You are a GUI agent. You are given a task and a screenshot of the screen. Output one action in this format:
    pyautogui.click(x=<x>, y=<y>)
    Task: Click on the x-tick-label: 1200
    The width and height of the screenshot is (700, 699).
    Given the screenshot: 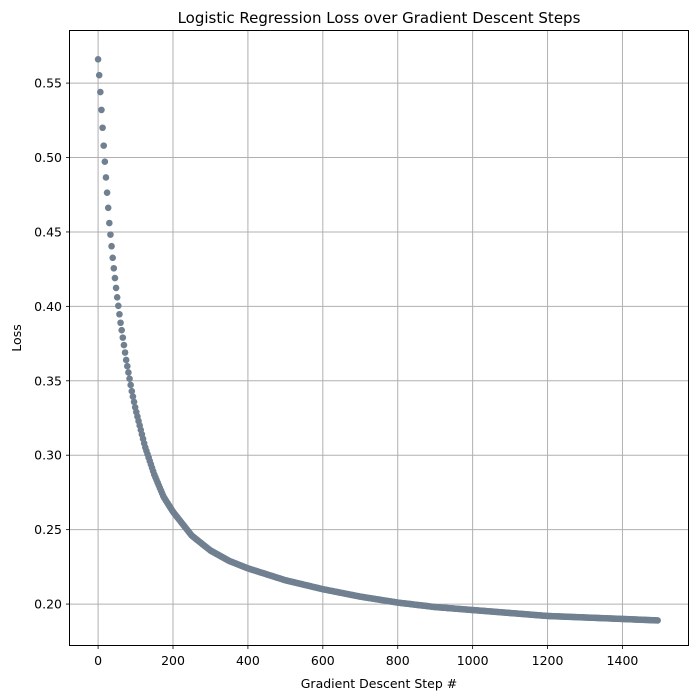 What is the action you would take?
    pyautogui.click(x=548, y=660)
    